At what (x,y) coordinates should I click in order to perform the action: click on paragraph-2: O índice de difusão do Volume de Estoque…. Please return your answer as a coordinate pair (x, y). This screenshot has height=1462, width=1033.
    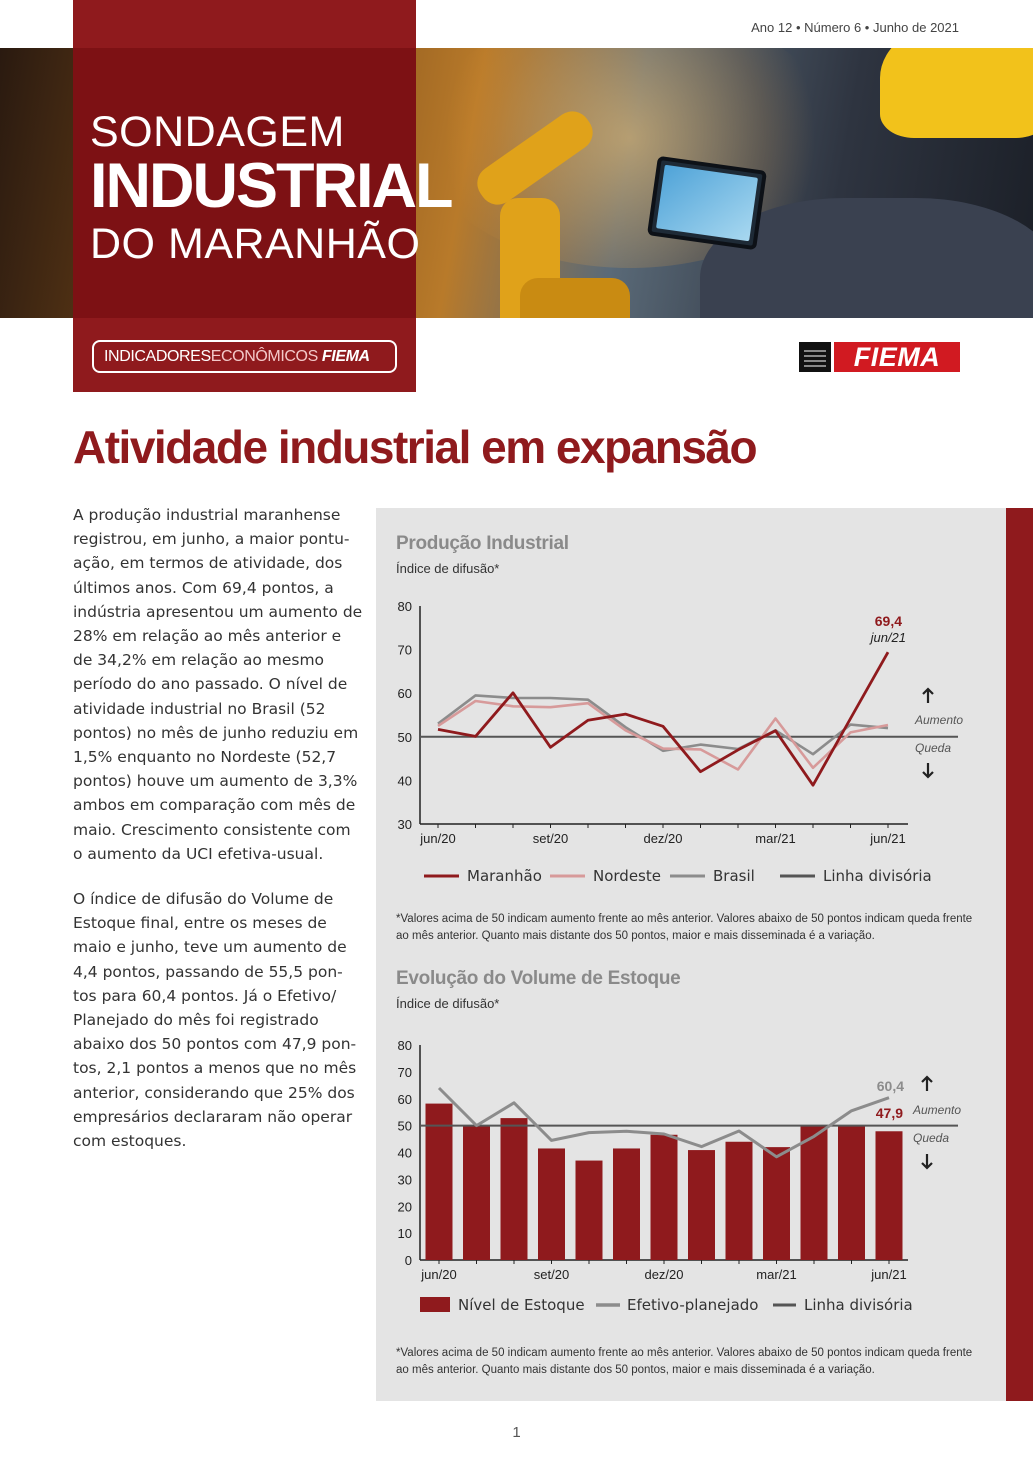
    Looking at the image, I should click on (215, 1020).